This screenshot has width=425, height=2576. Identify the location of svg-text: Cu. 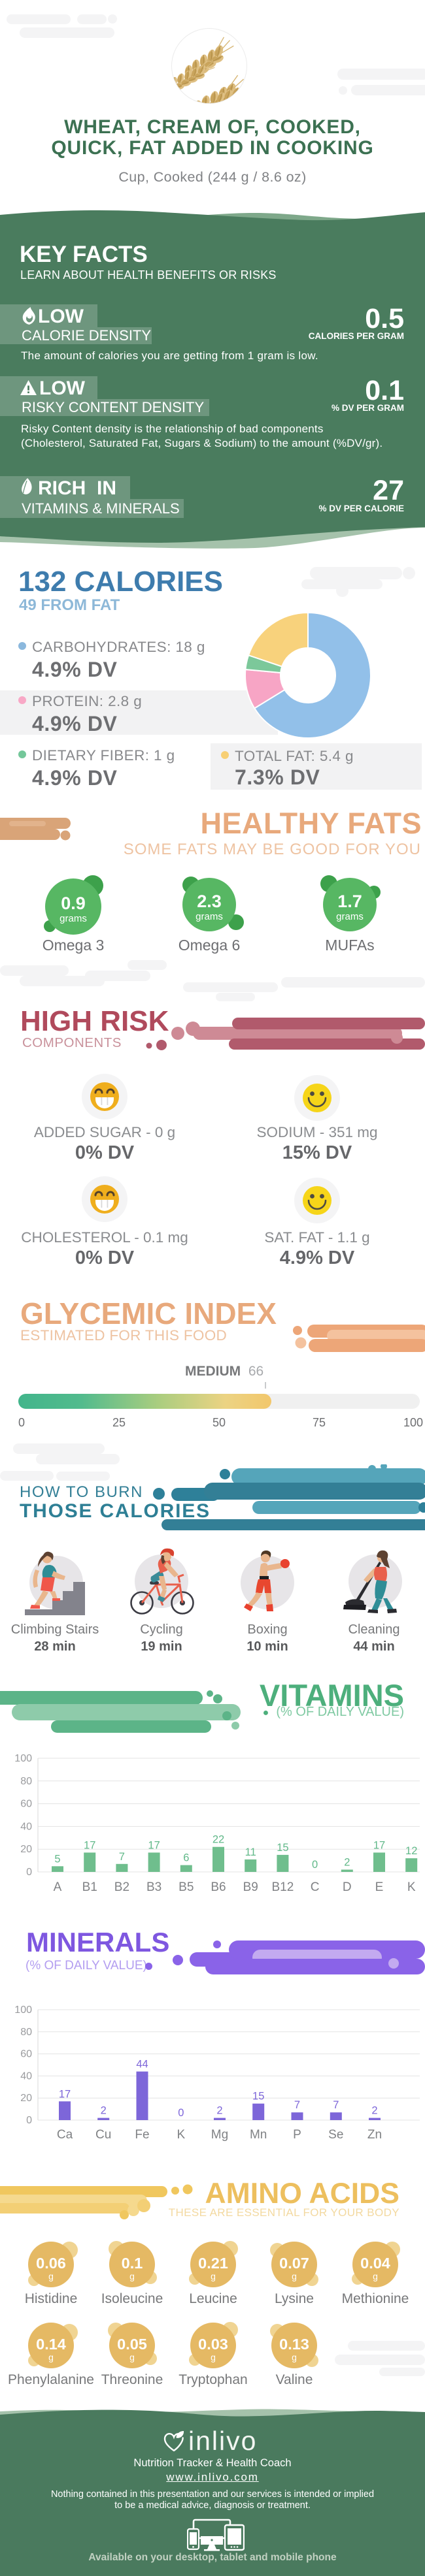
(103, 2135).